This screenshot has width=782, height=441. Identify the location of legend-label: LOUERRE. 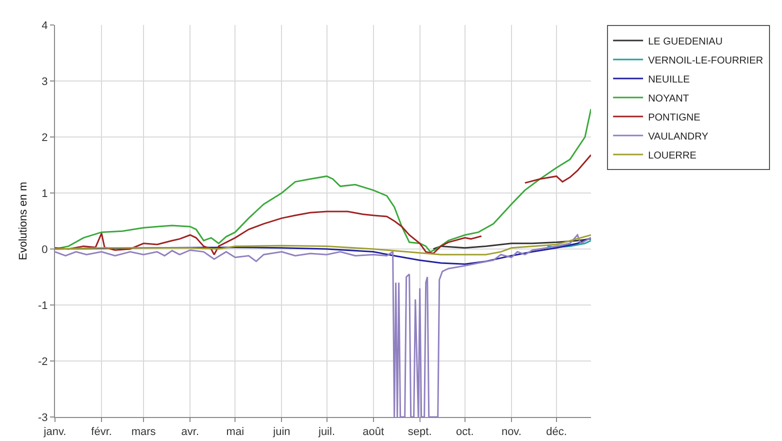
(672, 156).